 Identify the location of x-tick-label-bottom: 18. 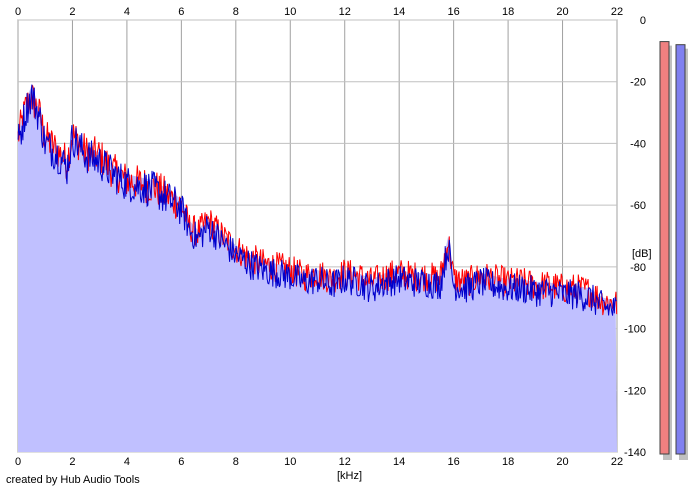
(508, 462).